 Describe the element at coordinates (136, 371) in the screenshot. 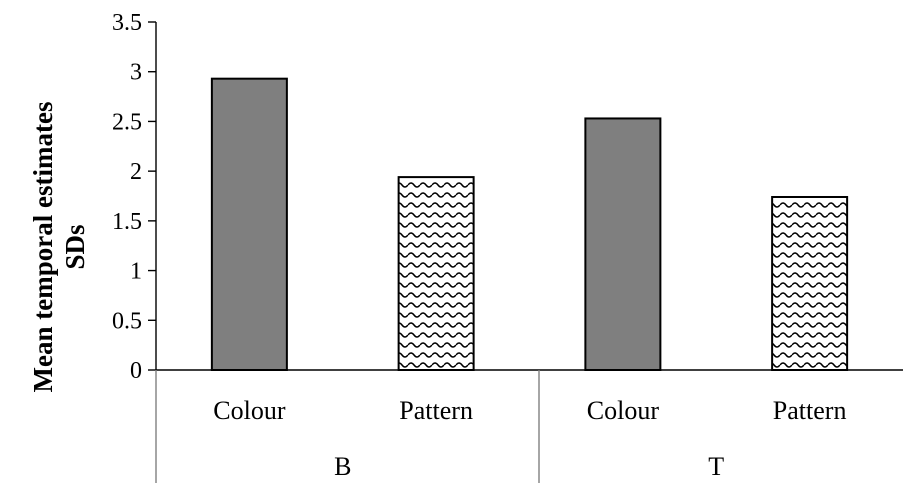

I see `y-tick-label: 0` at that location.